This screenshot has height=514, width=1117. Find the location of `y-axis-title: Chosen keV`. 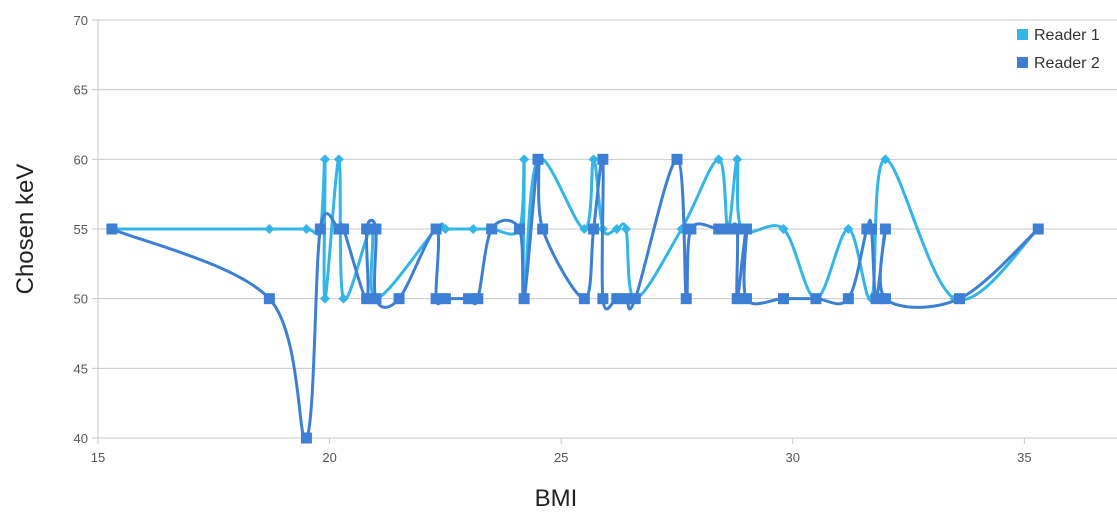

y-axis-title: Chosen keV is located at coordinates (25, 229).